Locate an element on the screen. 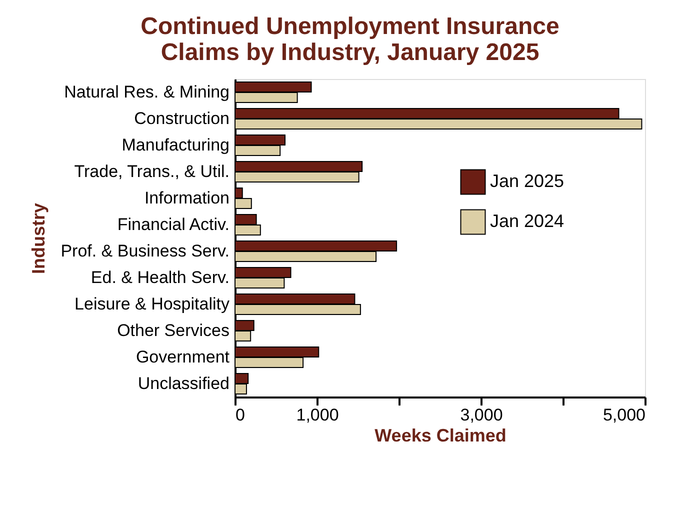 The image size is (700, 509). x-tick-label: 1,000 is located at coordinates (317, 415).